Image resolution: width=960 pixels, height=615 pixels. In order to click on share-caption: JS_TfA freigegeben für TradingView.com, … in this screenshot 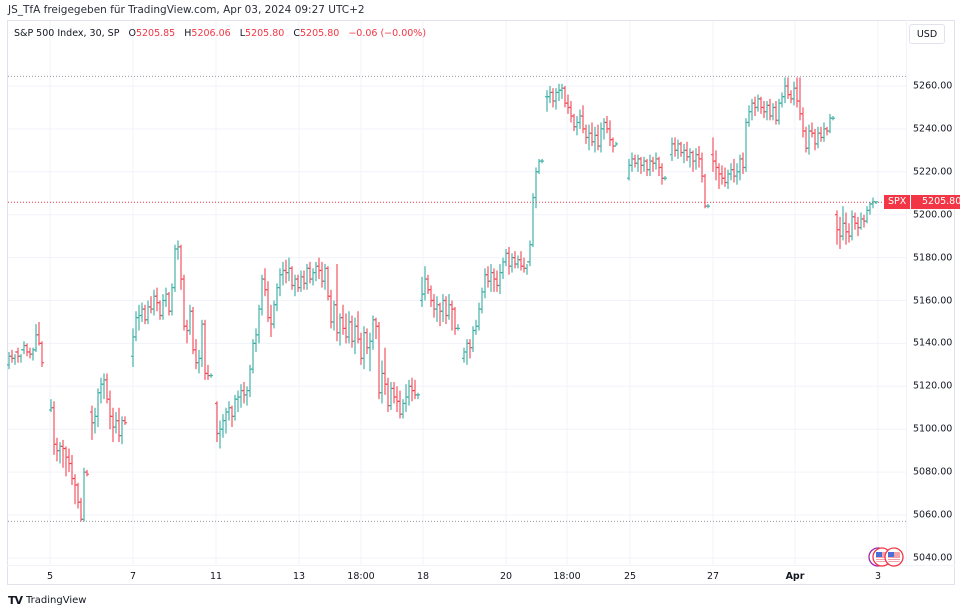, I will do `click(186, 10)`.